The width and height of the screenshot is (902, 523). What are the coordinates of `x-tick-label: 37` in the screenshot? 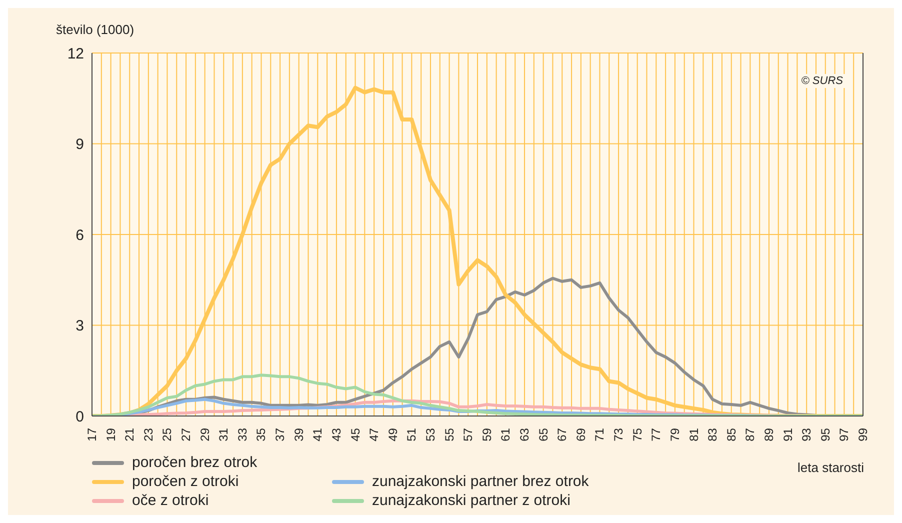 It's located at (280, 435).